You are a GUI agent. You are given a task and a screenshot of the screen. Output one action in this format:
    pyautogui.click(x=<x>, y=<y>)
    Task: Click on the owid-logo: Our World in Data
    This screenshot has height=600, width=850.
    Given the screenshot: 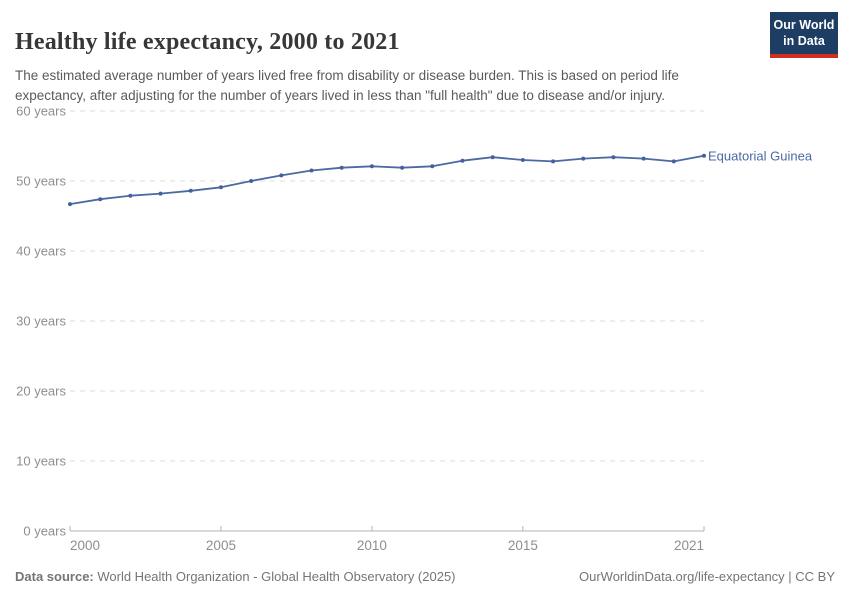 What is the action you would take?
    pyautogui.click(x=804, y=35)
    